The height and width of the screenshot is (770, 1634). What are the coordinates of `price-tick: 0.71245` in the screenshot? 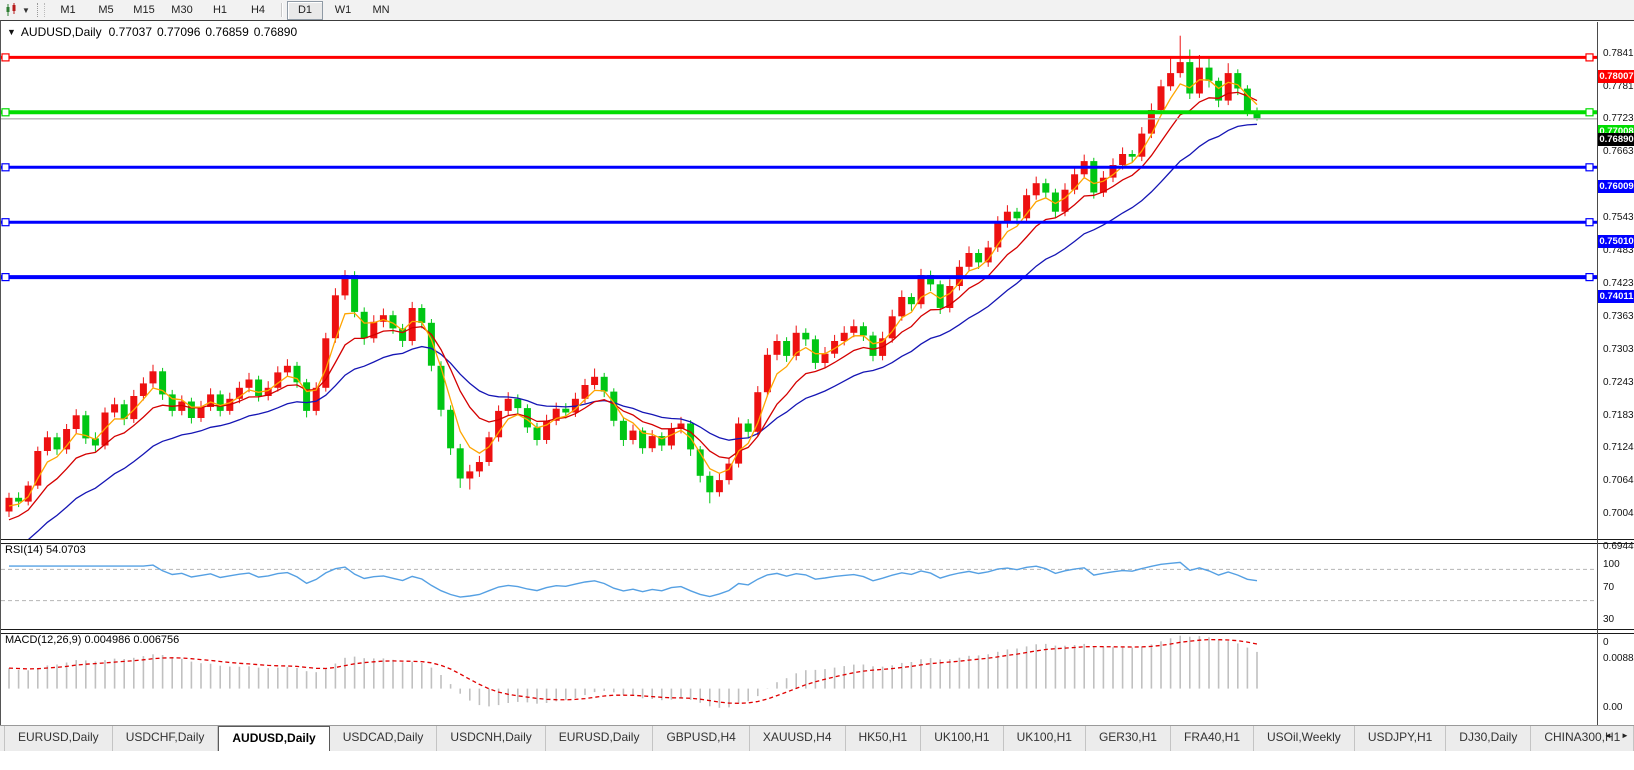 It's located at (1618, 448).